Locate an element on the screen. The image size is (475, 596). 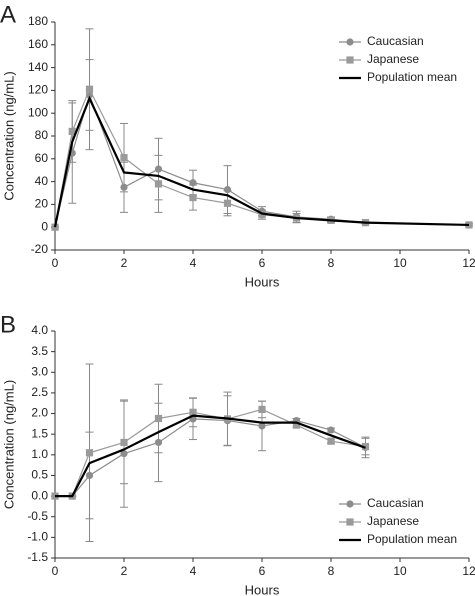
y-tick-label: -1.0 is located at coordinates (37, 537).